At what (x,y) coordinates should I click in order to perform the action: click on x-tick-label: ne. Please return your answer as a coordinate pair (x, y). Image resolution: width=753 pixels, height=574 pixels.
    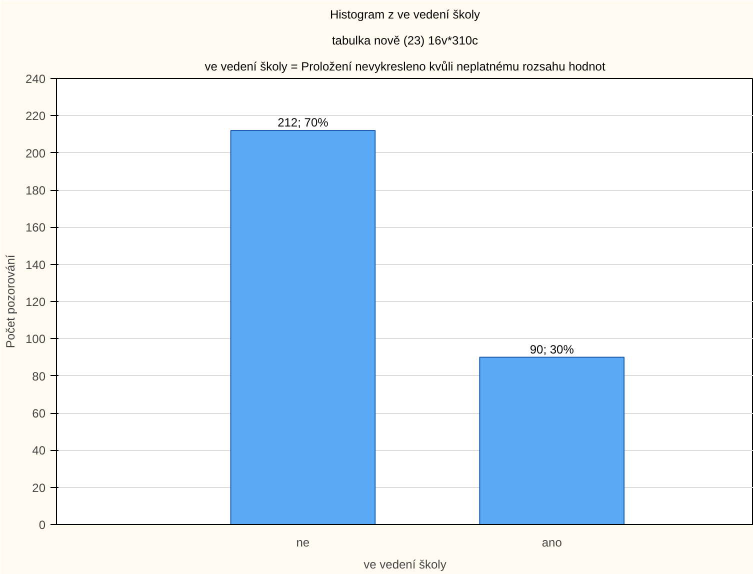
    Looking at the image, I should click on (303, 543).